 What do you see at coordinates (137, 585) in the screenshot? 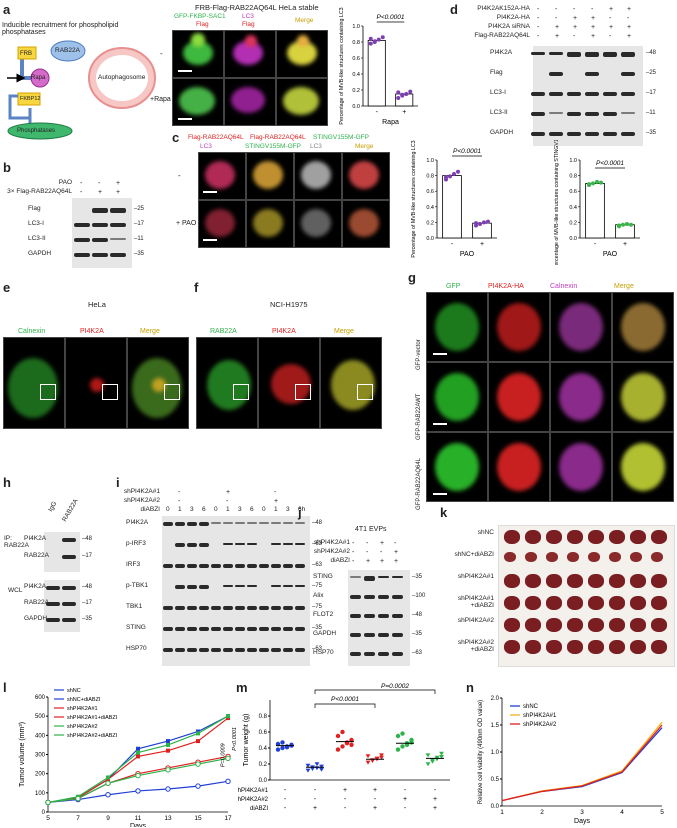
I see `i-blot-label: p-TBK1` at bounding box center [137, 585].